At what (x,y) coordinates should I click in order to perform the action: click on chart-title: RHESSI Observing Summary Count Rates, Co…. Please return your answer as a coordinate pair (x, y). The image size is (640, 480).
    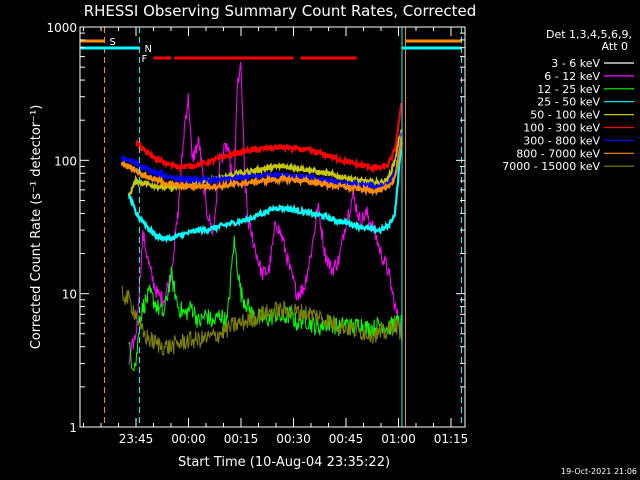
    Looking at the image, I should click on (280, 11).